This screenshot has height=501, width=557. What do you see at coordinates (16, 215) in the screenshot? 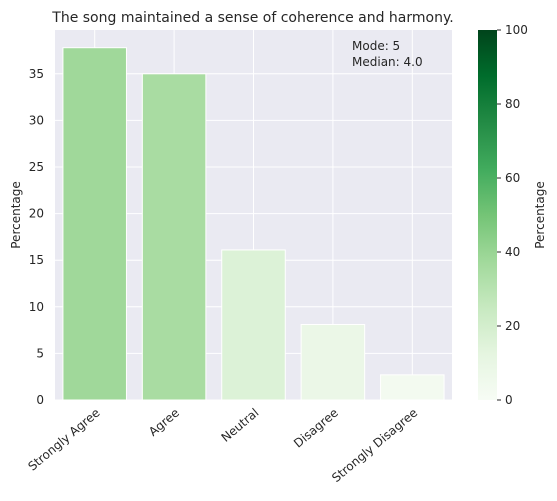
I see `y-axis-label: Percentage` at bounding box center [16, 215].